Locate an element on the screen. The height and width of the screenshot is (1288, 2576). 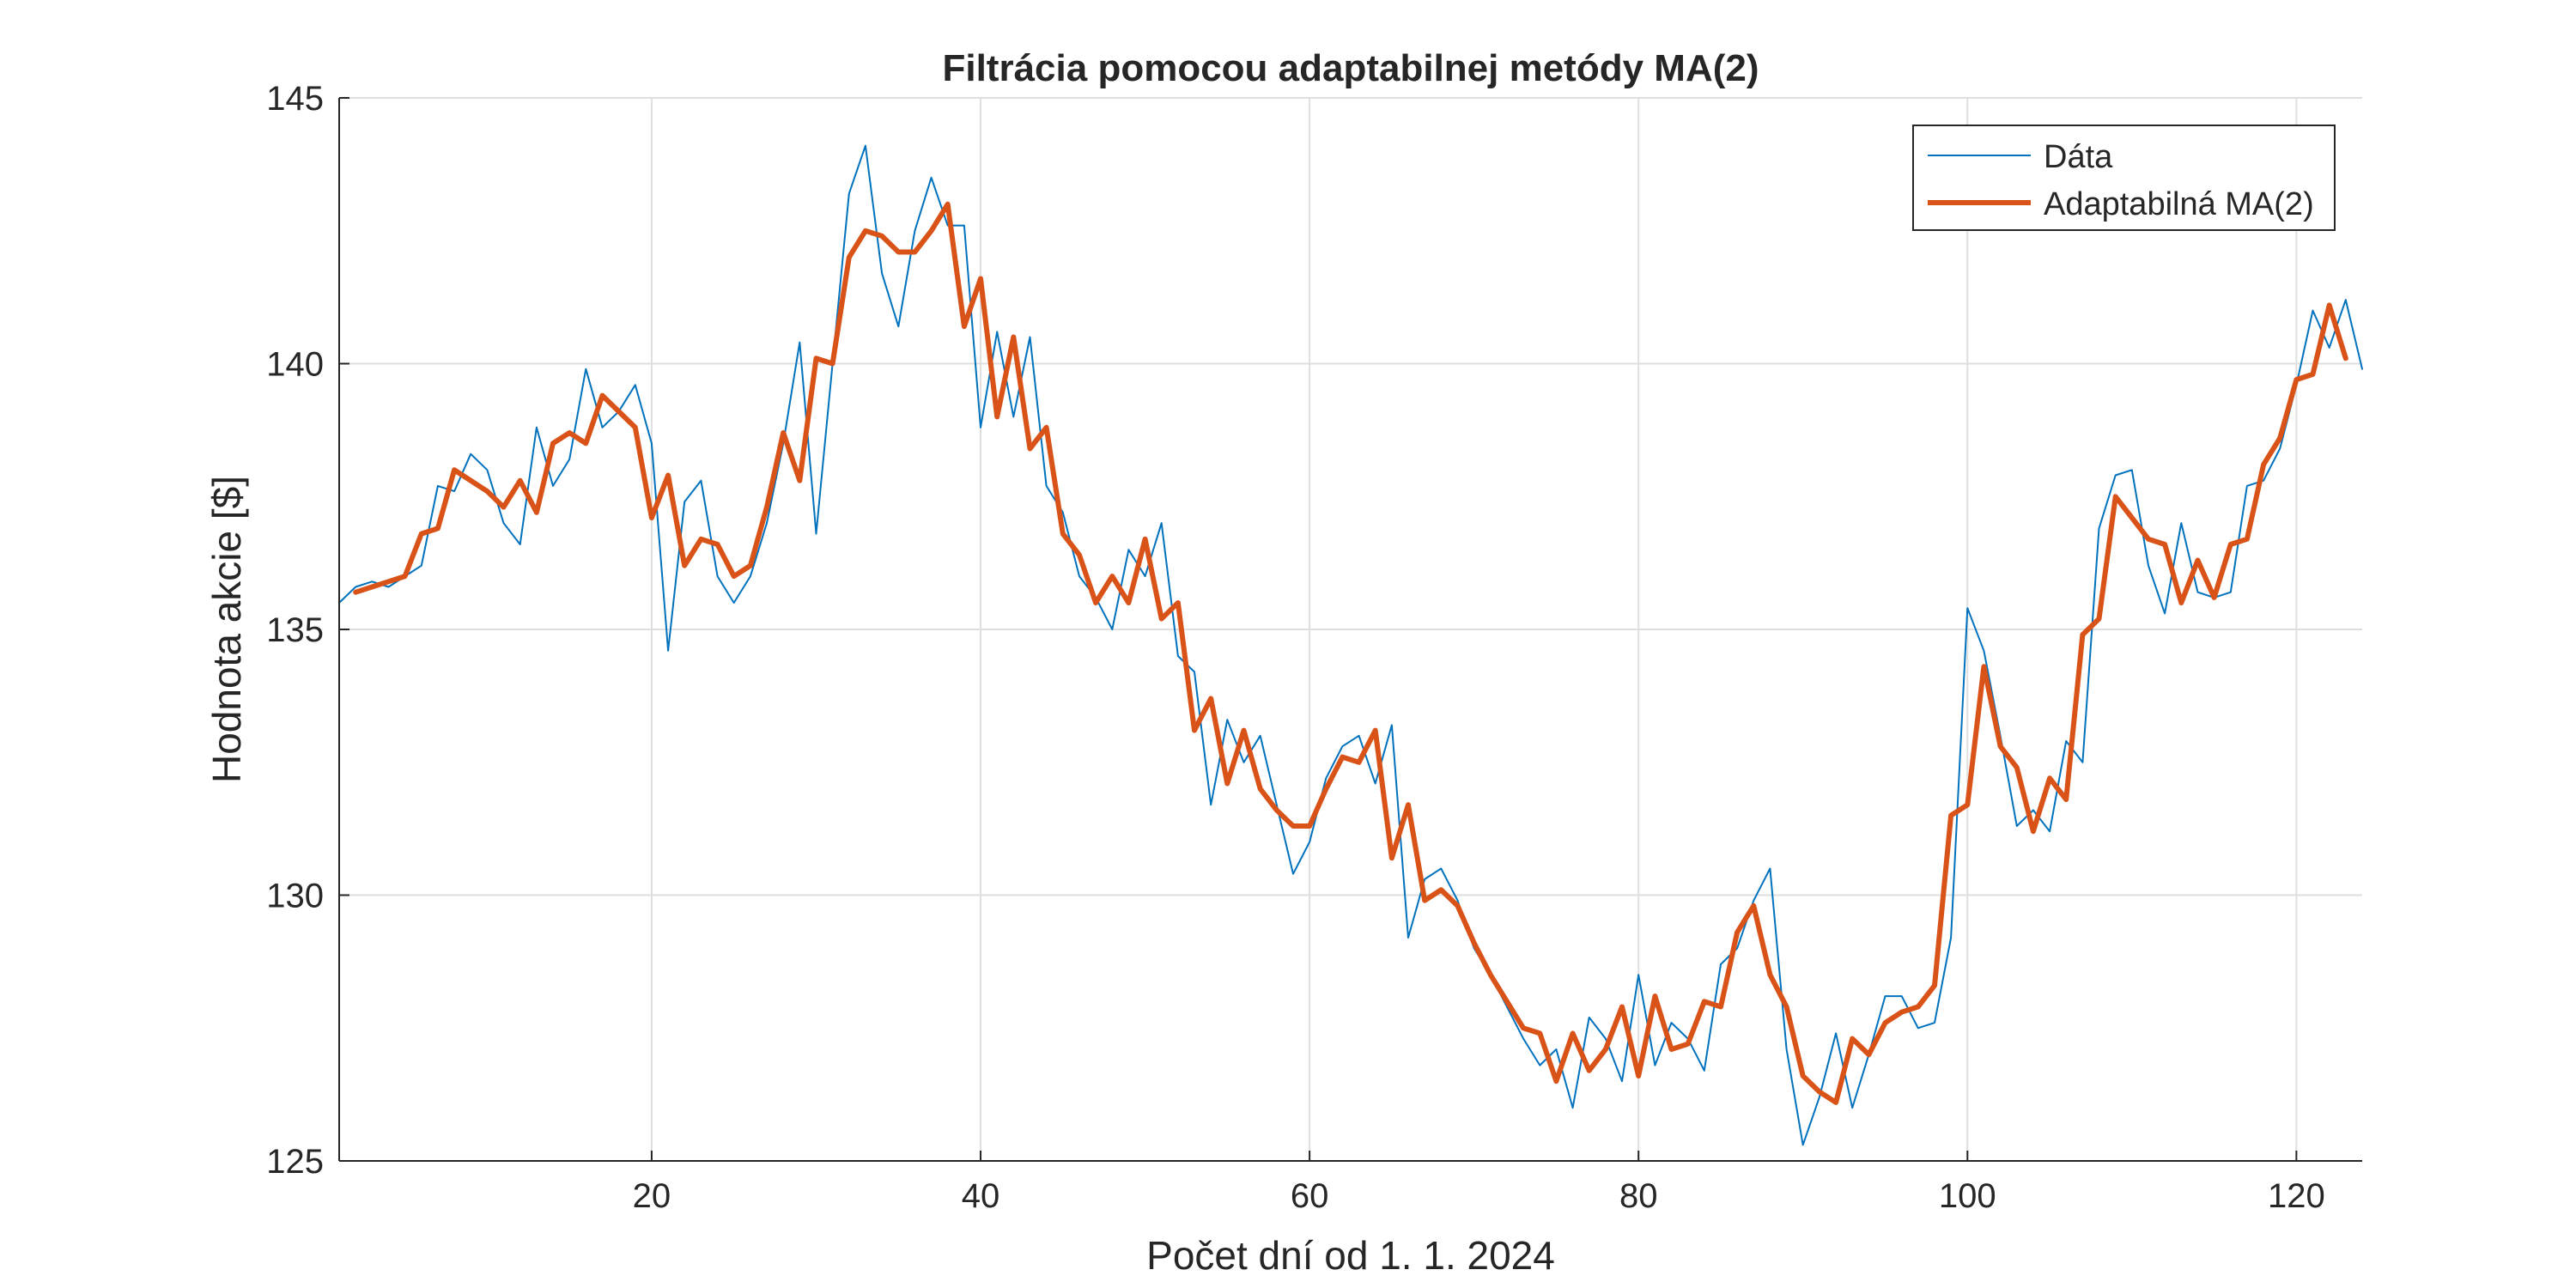
y-tick-label: 140 is located at coordinates (295, 365).